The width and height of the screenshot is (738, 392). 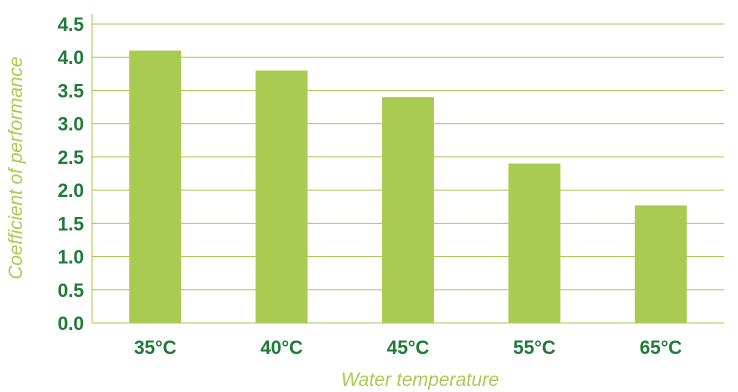 What do you see at coordinates (16, 168) in the screenshot?
I see `y-axis-title: Coefficient of performance` at bounding box center [16, 168].